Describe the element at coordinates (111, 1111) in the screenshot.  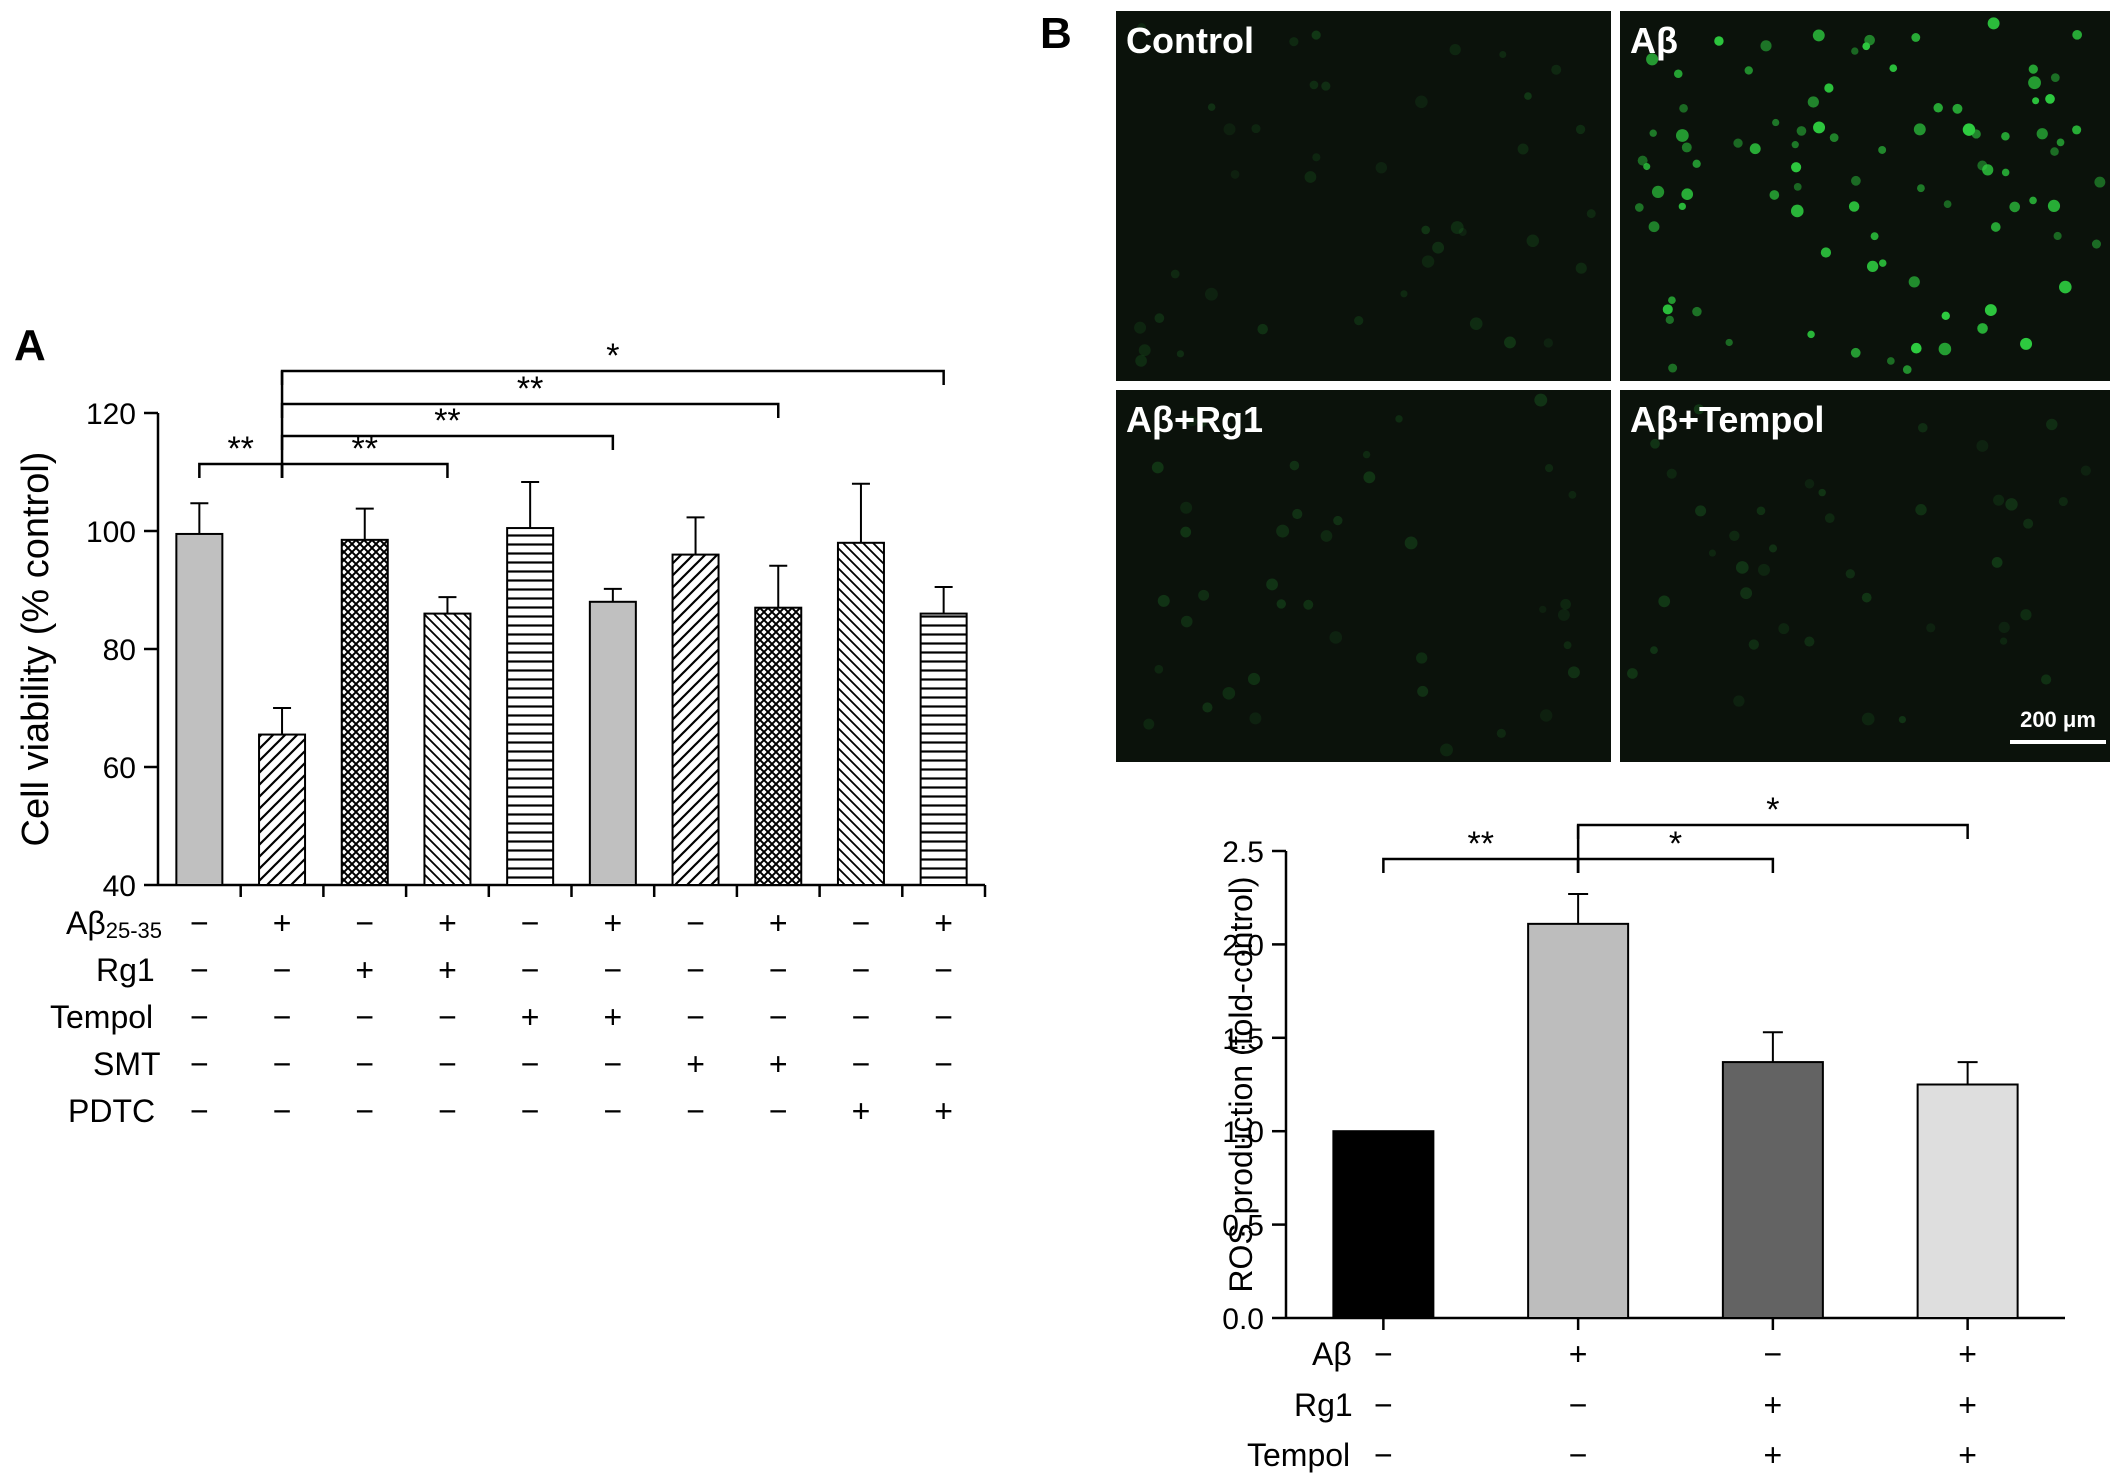
I see `treatment-row-label: PDTC` at that location.